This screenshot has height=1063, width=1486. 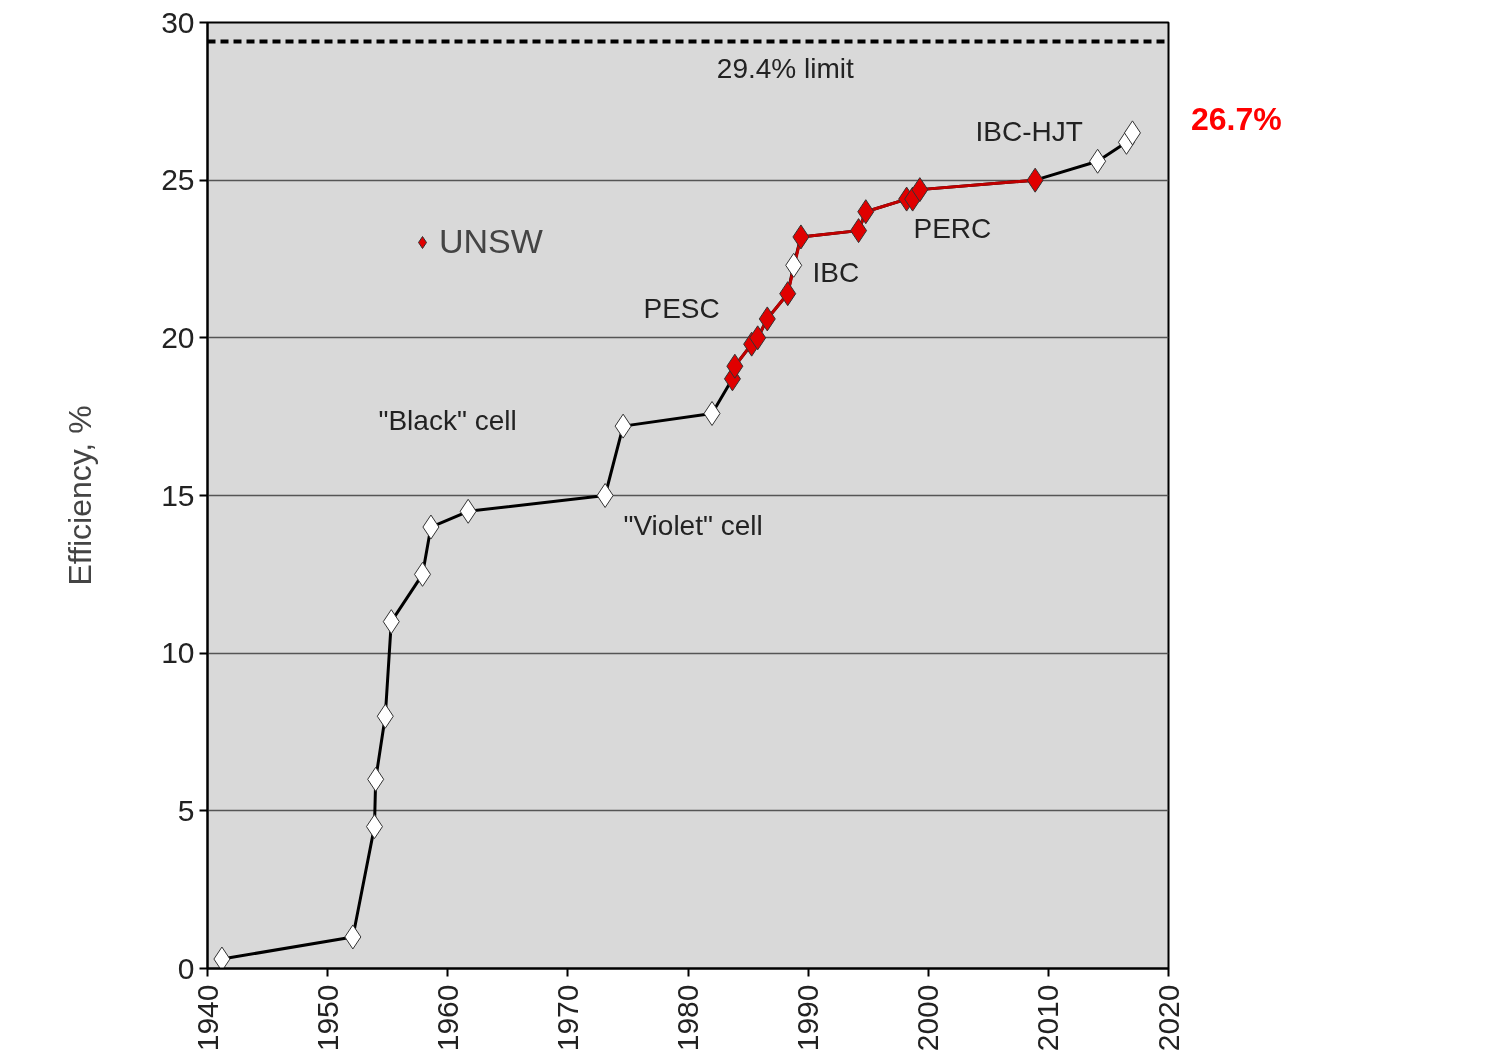 I want to click on x-tick-label: 1960, so click(x=447, y=1018).